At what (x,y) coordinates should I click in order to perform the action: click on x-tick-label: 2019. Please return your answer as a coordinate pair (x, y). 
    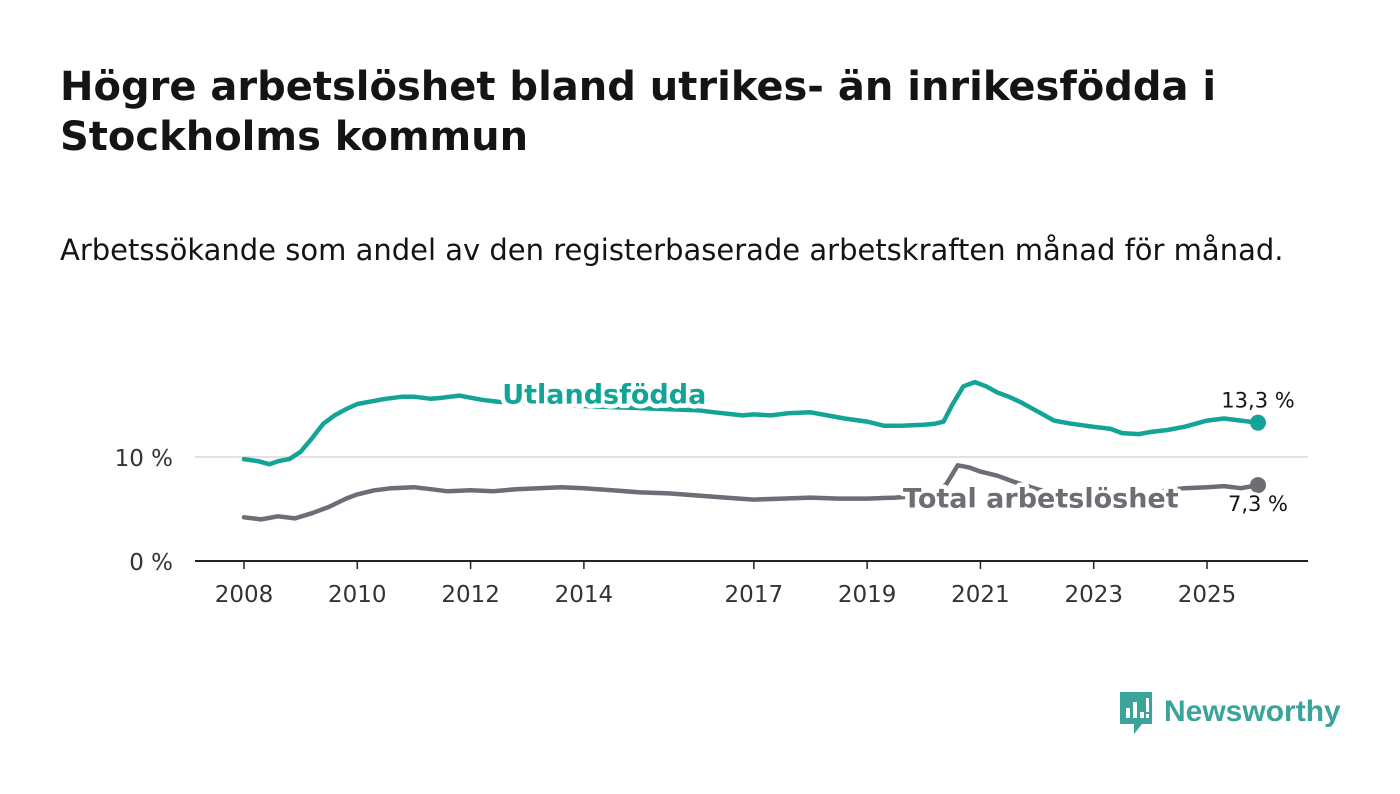
    Looking at the image, I should click on (867, 595).